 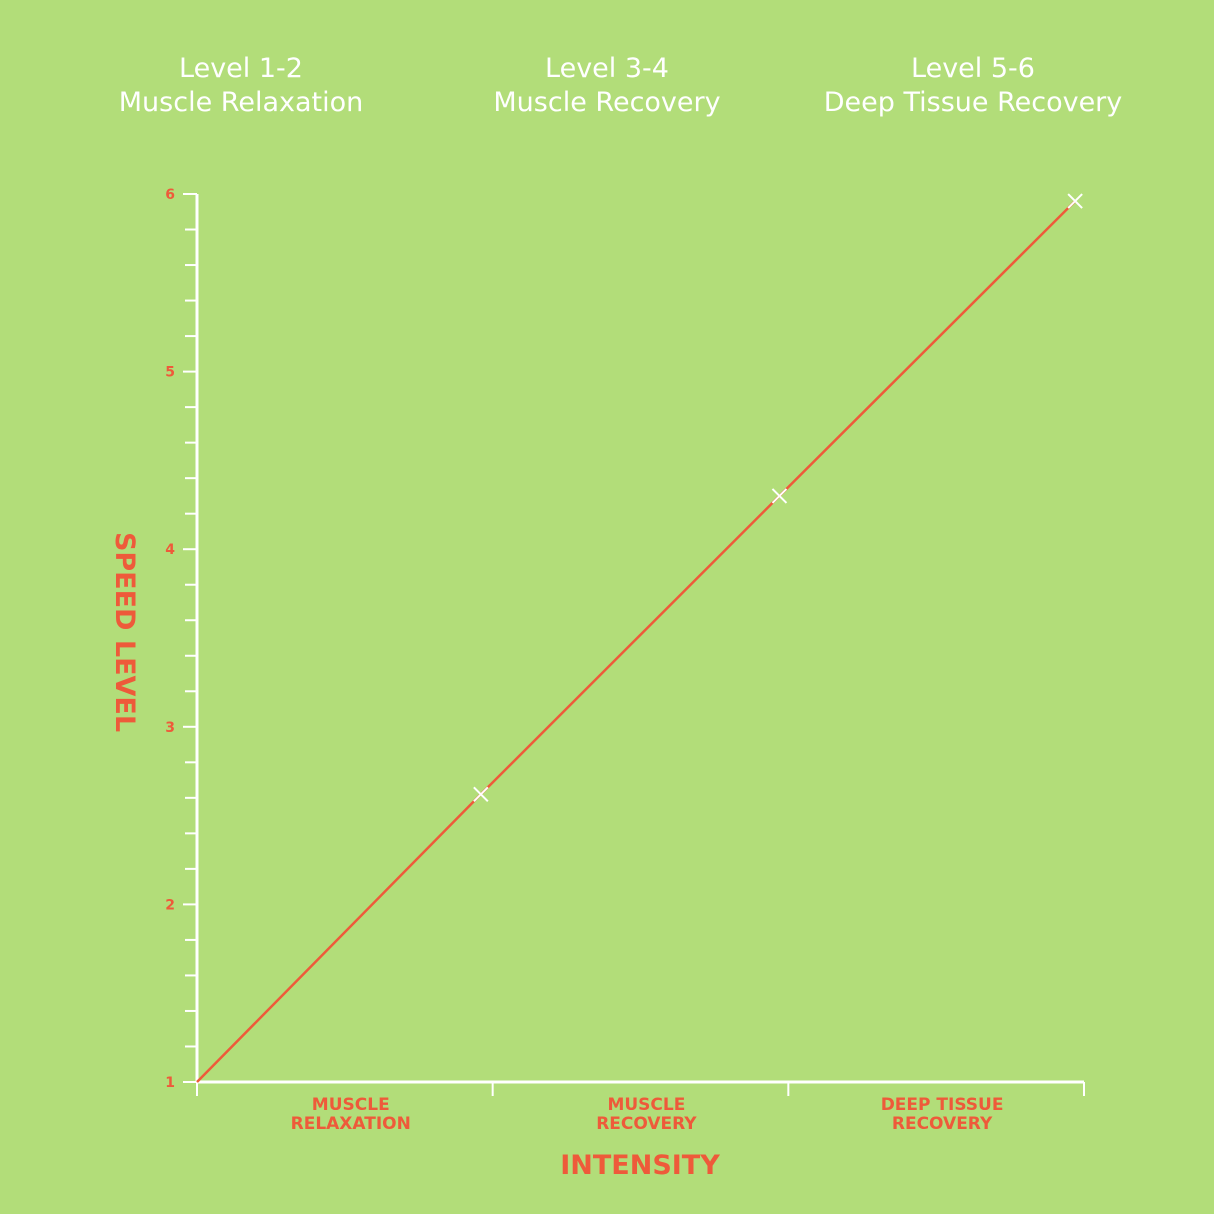 What do you see at coordinates (170, 550) in the screenshot?
I see `y-tick-label: 4` at bounding box center [170, 550].